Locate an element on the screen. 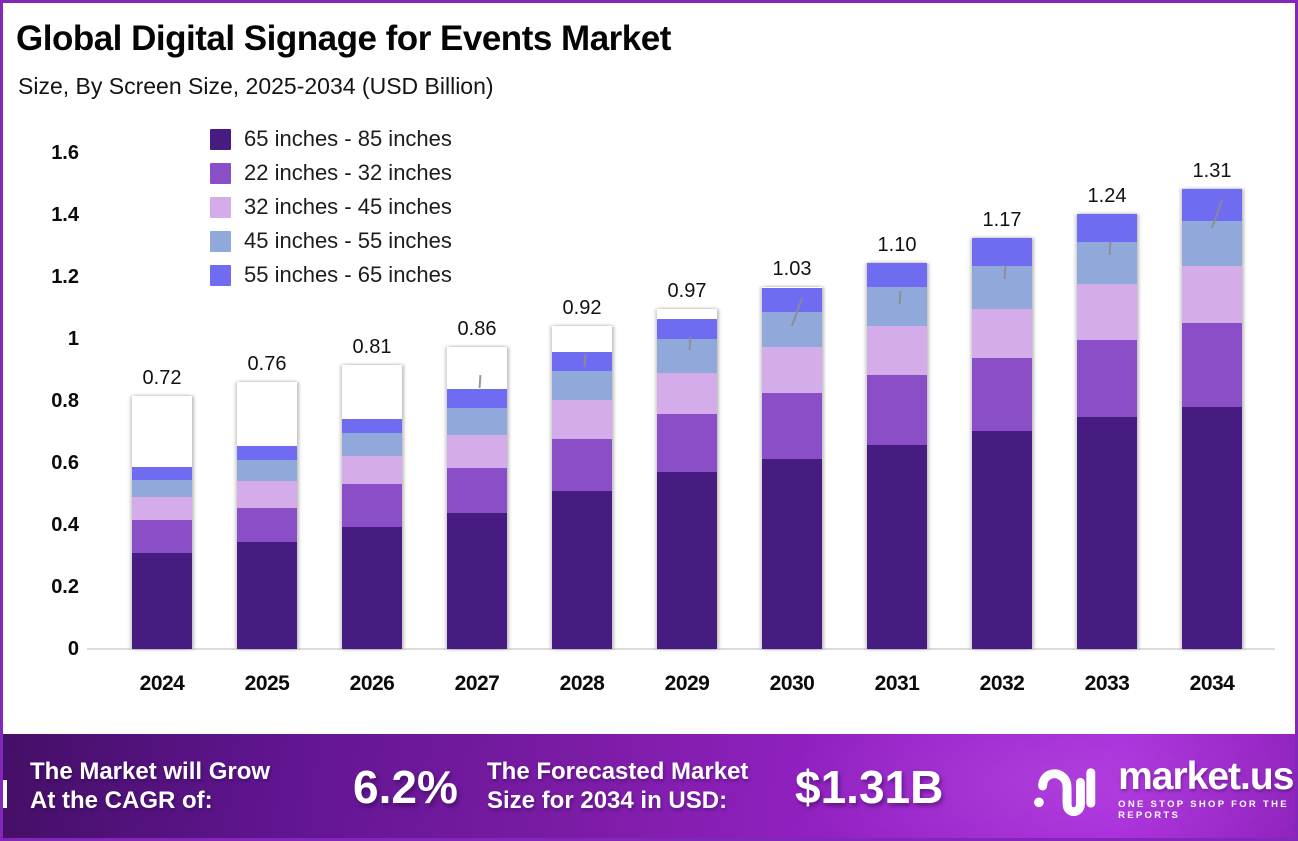 This screenshot has height=841, width=1298. stacked-bar-2024 is located at coordinates (162, 522).